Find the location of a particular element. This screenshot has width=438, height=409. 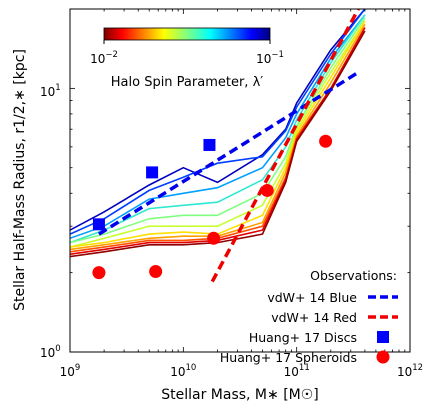

x-axis-label: Stellar Mass, M∗ [M☉] is located at coordinates (240, 395).